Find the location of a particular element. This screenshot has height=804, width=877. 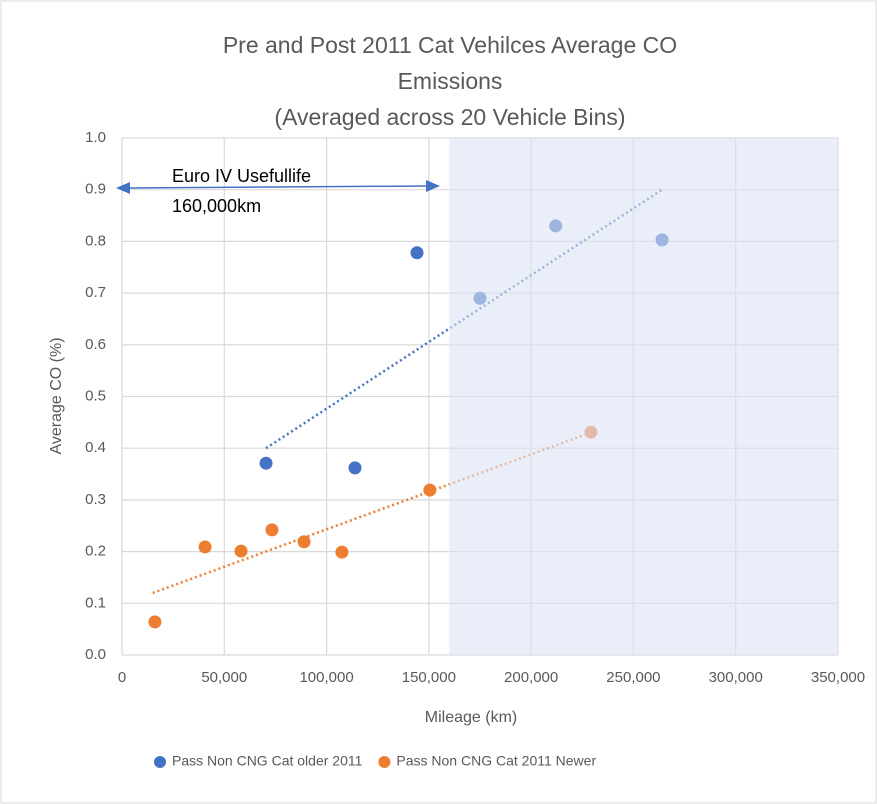

chart-title: Emissions is located at coordinates (450, 81).